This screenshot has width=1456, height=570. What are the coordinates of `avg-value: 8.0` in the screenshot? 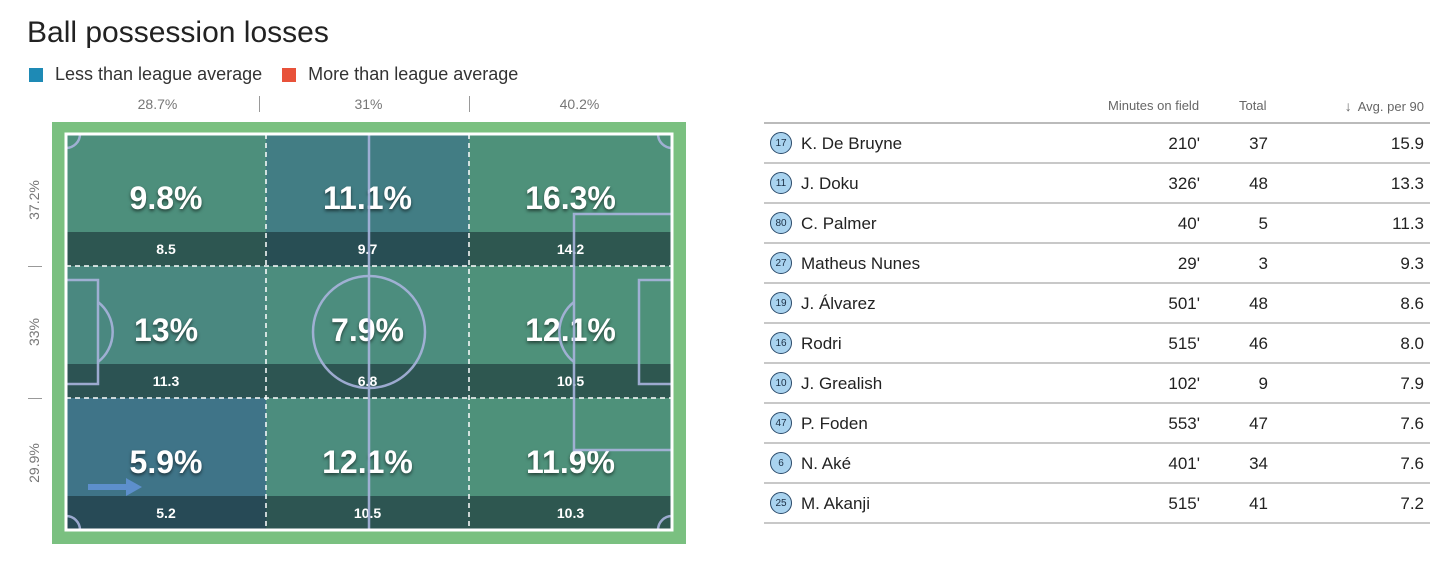 It's located at (1412, 343).